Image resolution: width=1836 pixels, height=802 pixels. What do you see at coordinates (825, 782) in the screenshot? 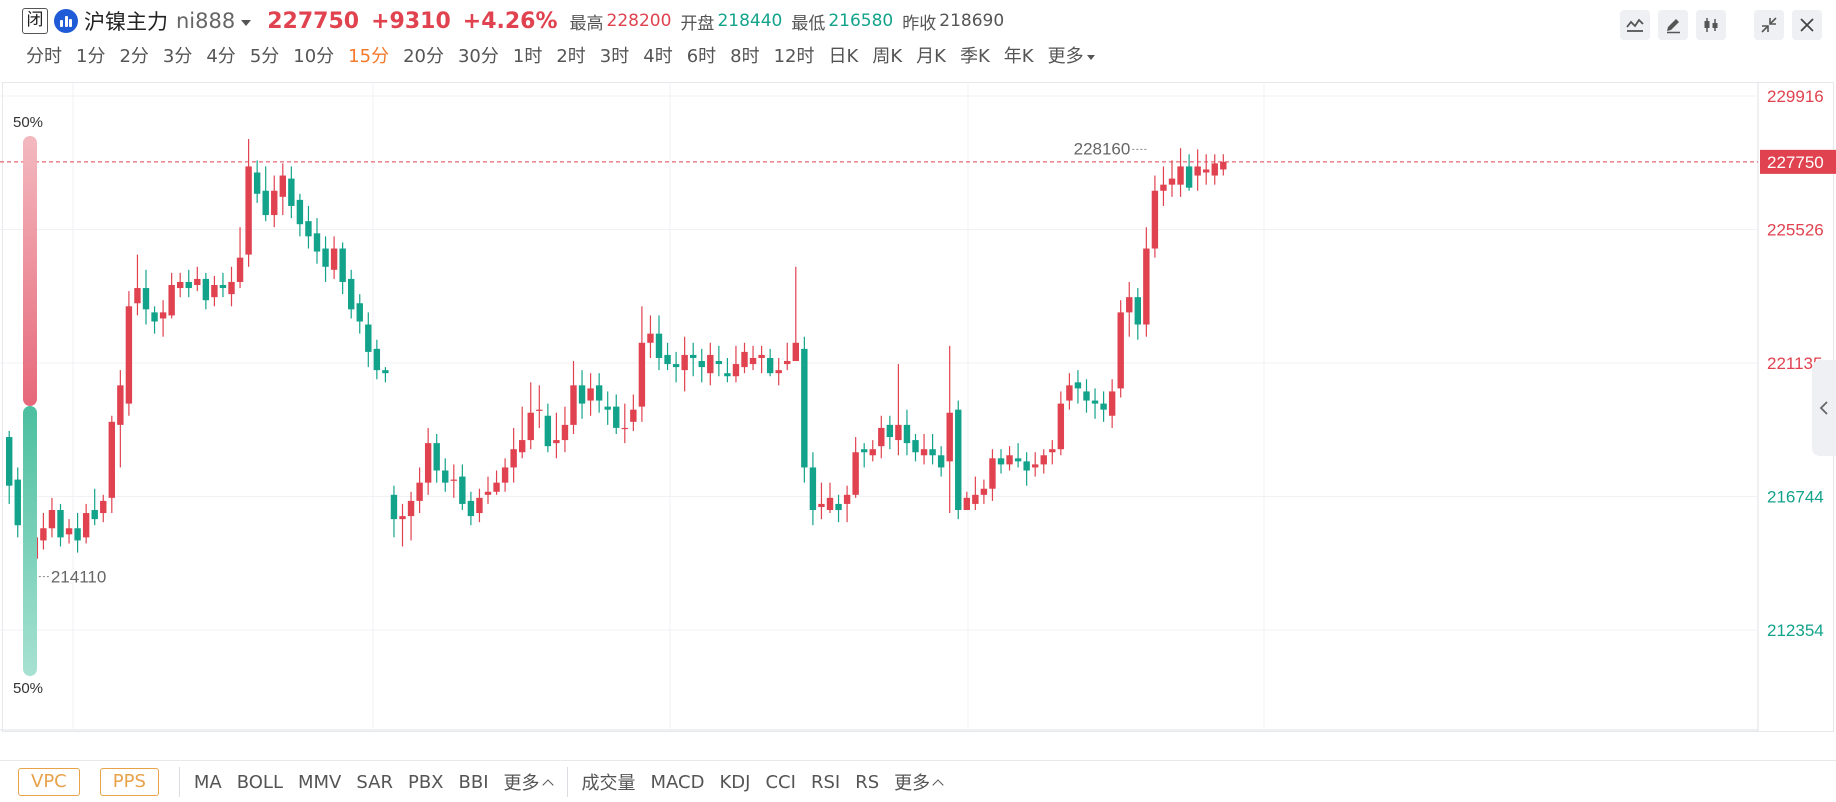
I see `indicator-rsi: RSI` at bounding box center [825, 782].